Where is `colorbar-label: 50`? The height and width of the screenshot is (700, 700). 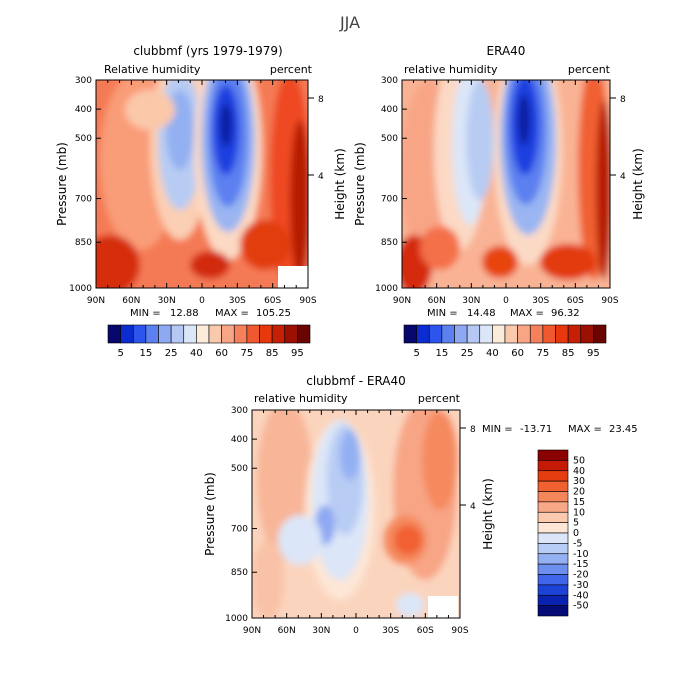
colorbar-label: 50 is located at coordinates (579, 460).